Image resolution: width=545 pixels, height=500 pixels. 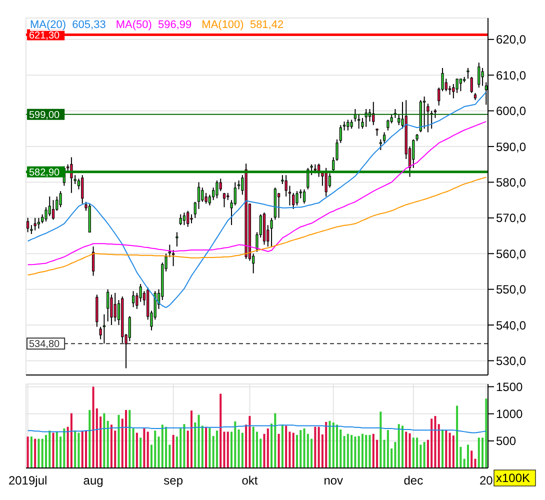 What do you see at coordinates (511, 39) in the screenshot?
I see `y-tick-label: 620,0` at bounding box center [511, 39].